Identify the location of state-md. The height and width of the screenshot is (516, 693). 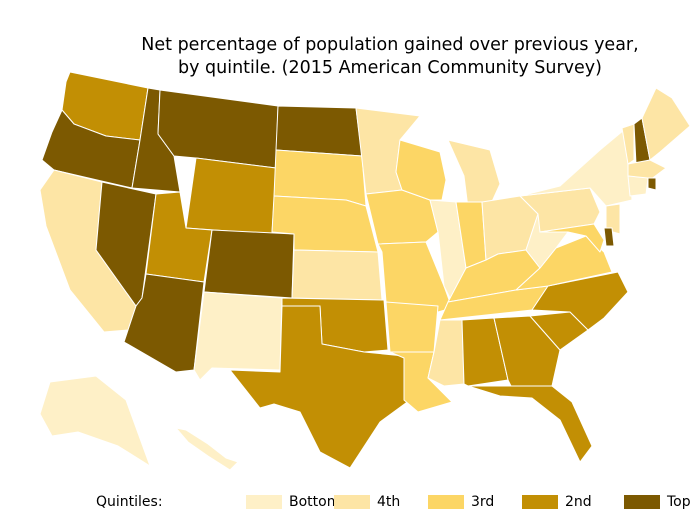
(572, 238).